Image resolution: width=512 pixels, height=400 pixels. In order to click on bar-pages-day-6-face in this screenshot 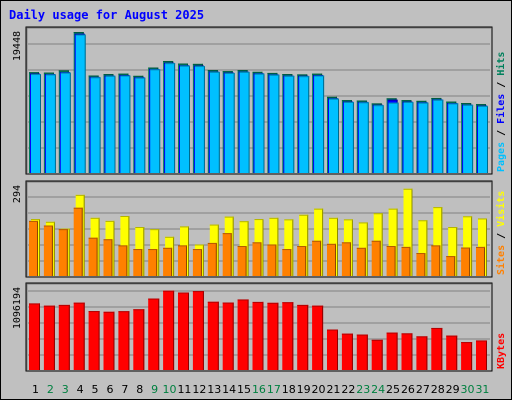, I will do `click(110, 124)`.